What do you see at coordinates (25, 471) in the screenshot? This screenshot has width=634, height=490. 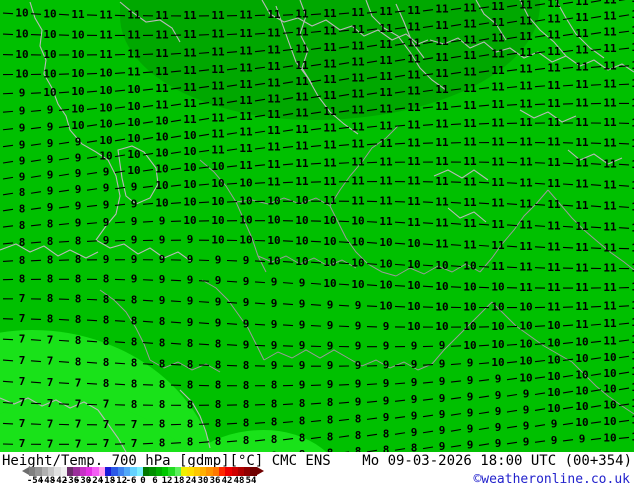 I see `color-scale-left-arrow` at bounding box center [25, 471].